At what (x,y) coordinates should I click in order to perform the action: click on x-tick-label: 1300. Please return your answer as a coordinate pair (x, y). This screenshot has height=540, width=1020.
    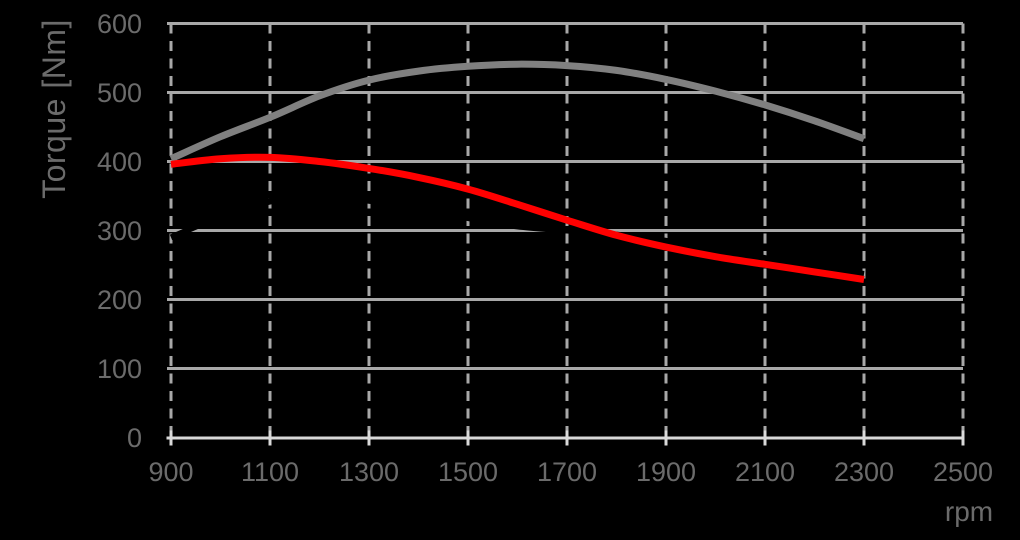
    Looking at the image, I should click on (369, 472).